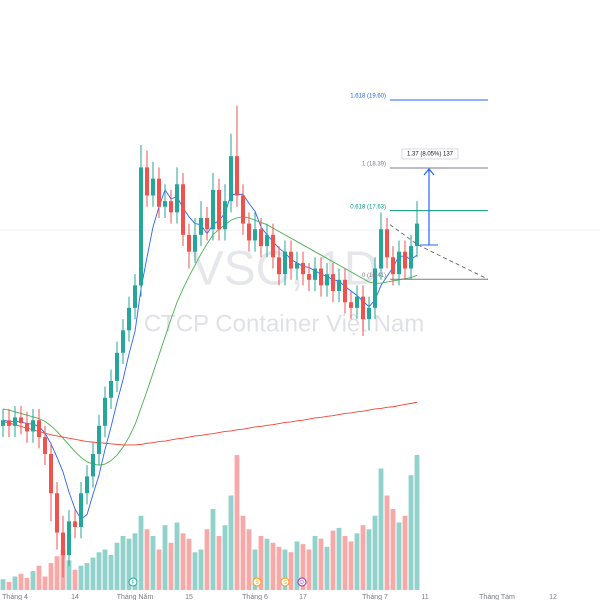 The height and width of the screenshot is (600, 600). What do you see at coordinates (453, 262) in the screenshot?
I see `projection-line` at bounding box center [453, 262].